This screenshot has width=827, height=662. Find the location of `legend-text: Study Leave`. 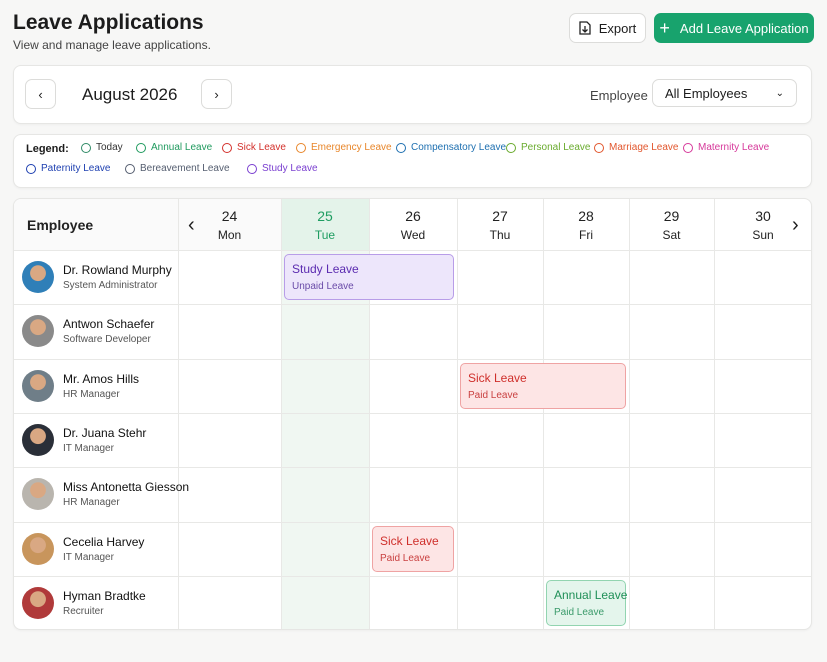

legend-text: Study Leave is located at coordinates (290, 168).